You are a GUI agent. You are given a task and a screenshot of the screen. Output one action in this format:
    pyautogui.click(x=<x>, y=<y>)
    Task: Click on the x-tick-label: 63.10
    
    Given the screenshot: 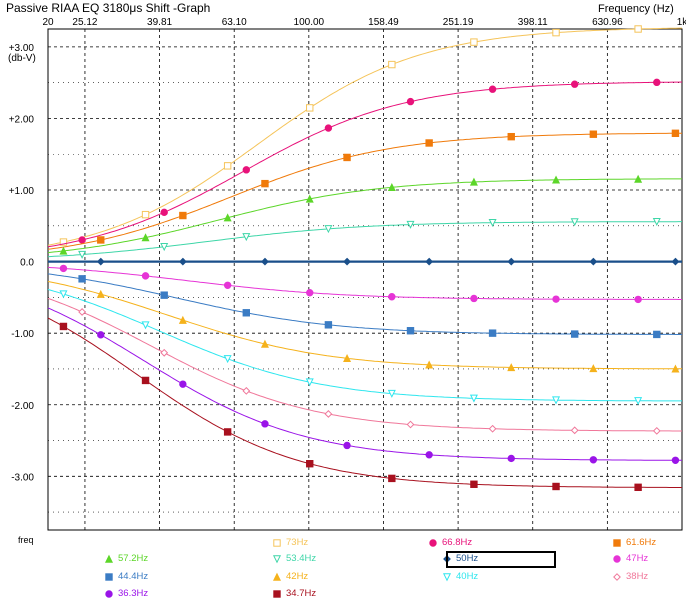 What is the action you would take?
    pyautogui.click(x=234, y=22)
    